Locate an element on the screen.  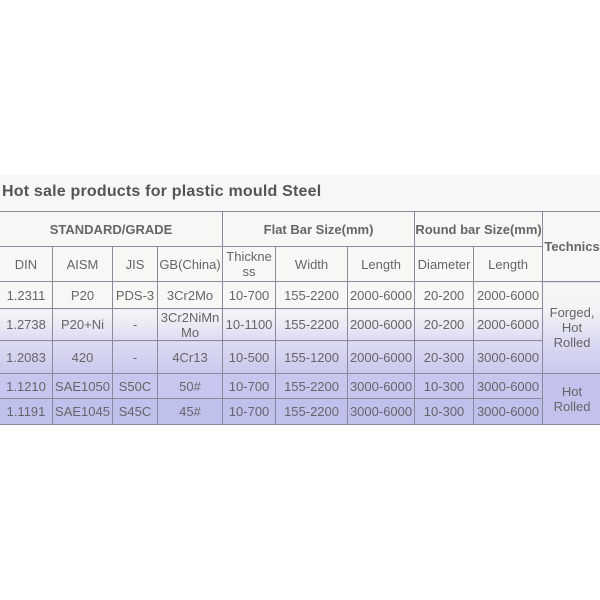
cell-aism: P20 is located at coordinates (82, 295).